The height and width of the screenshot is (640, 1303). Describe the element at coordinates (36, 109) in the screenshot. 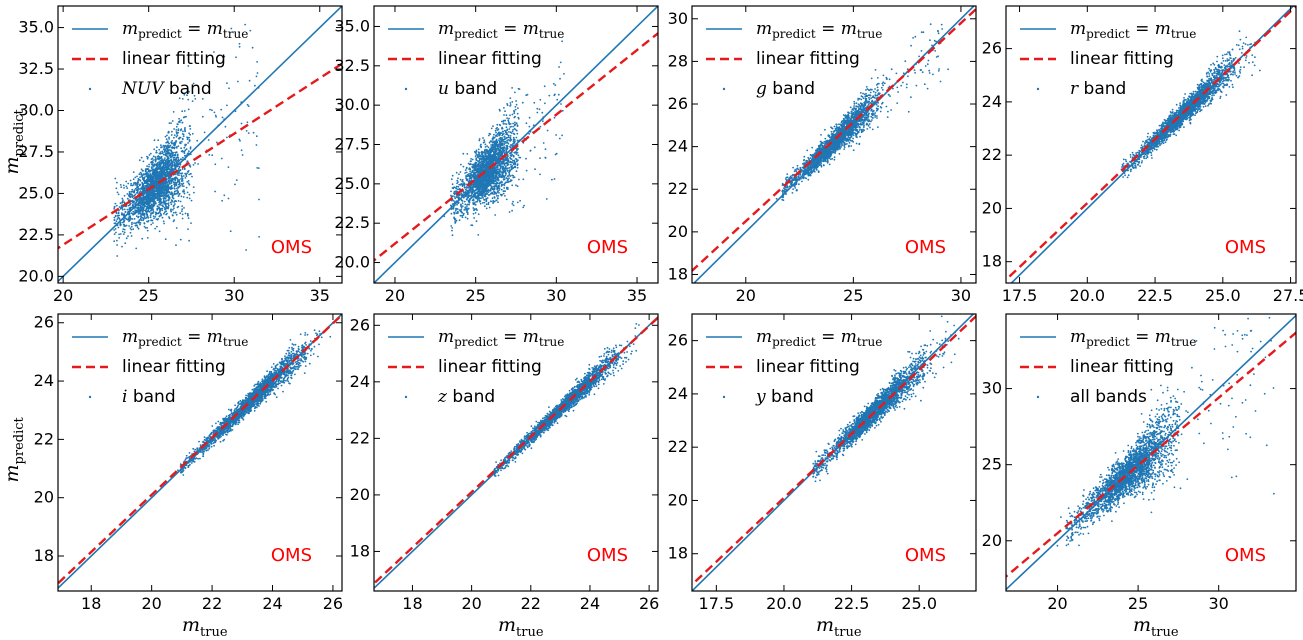

I see `y-tick-label: 30.0` at that location.